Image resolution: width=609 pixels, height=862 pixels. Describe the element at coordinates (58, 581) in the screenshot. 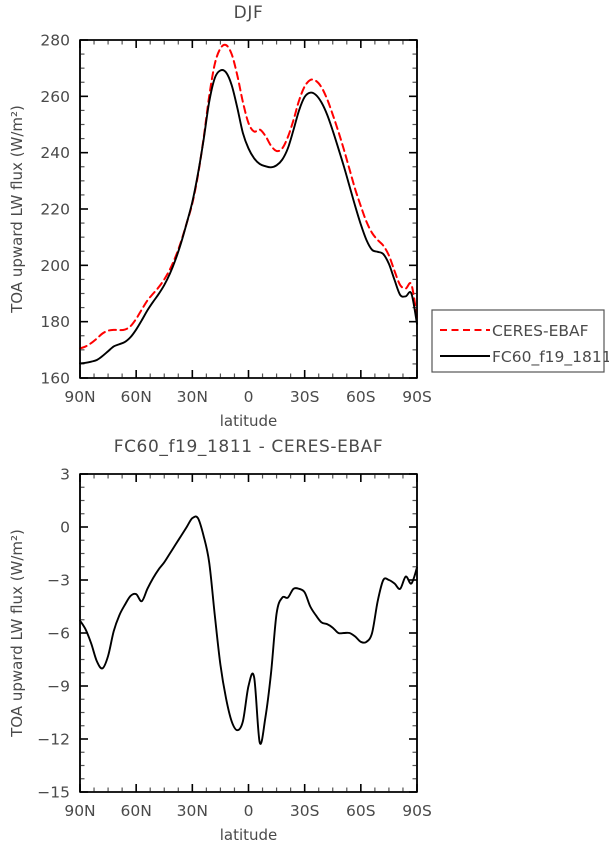

I see `y-tick-label: −3` at that location.